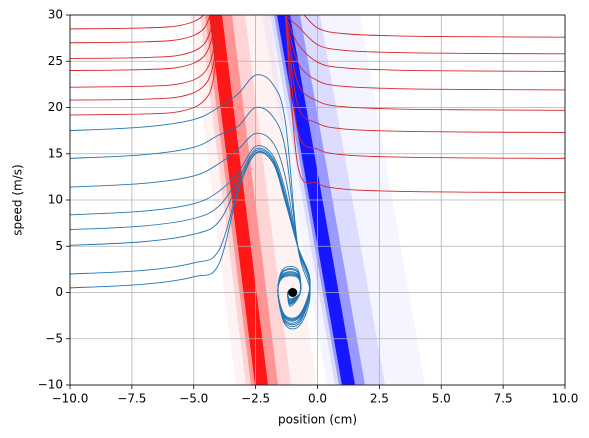 Image resolution: width=589 pixels, height=438 pixels. Describe the element at coordinates (50, 385) in the screenshot. I see `y-tick-label: −10` at that location.